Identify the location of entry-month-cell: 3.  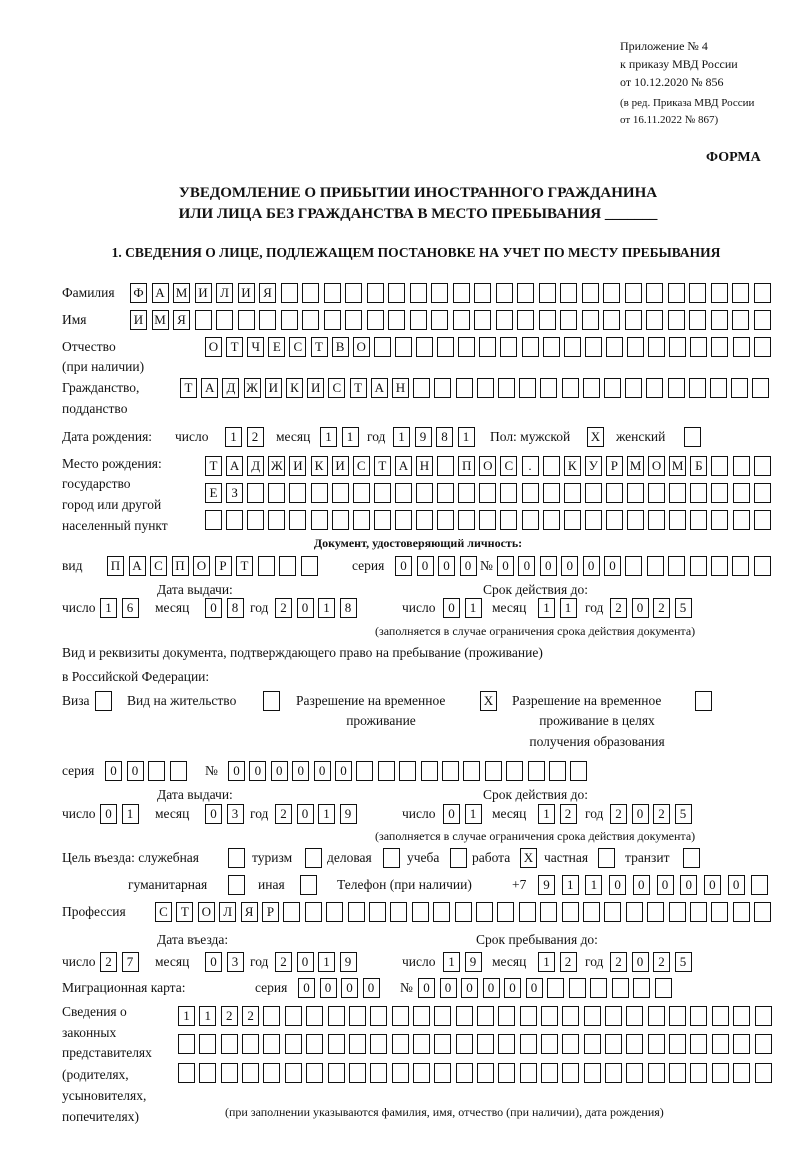
(235, 962).